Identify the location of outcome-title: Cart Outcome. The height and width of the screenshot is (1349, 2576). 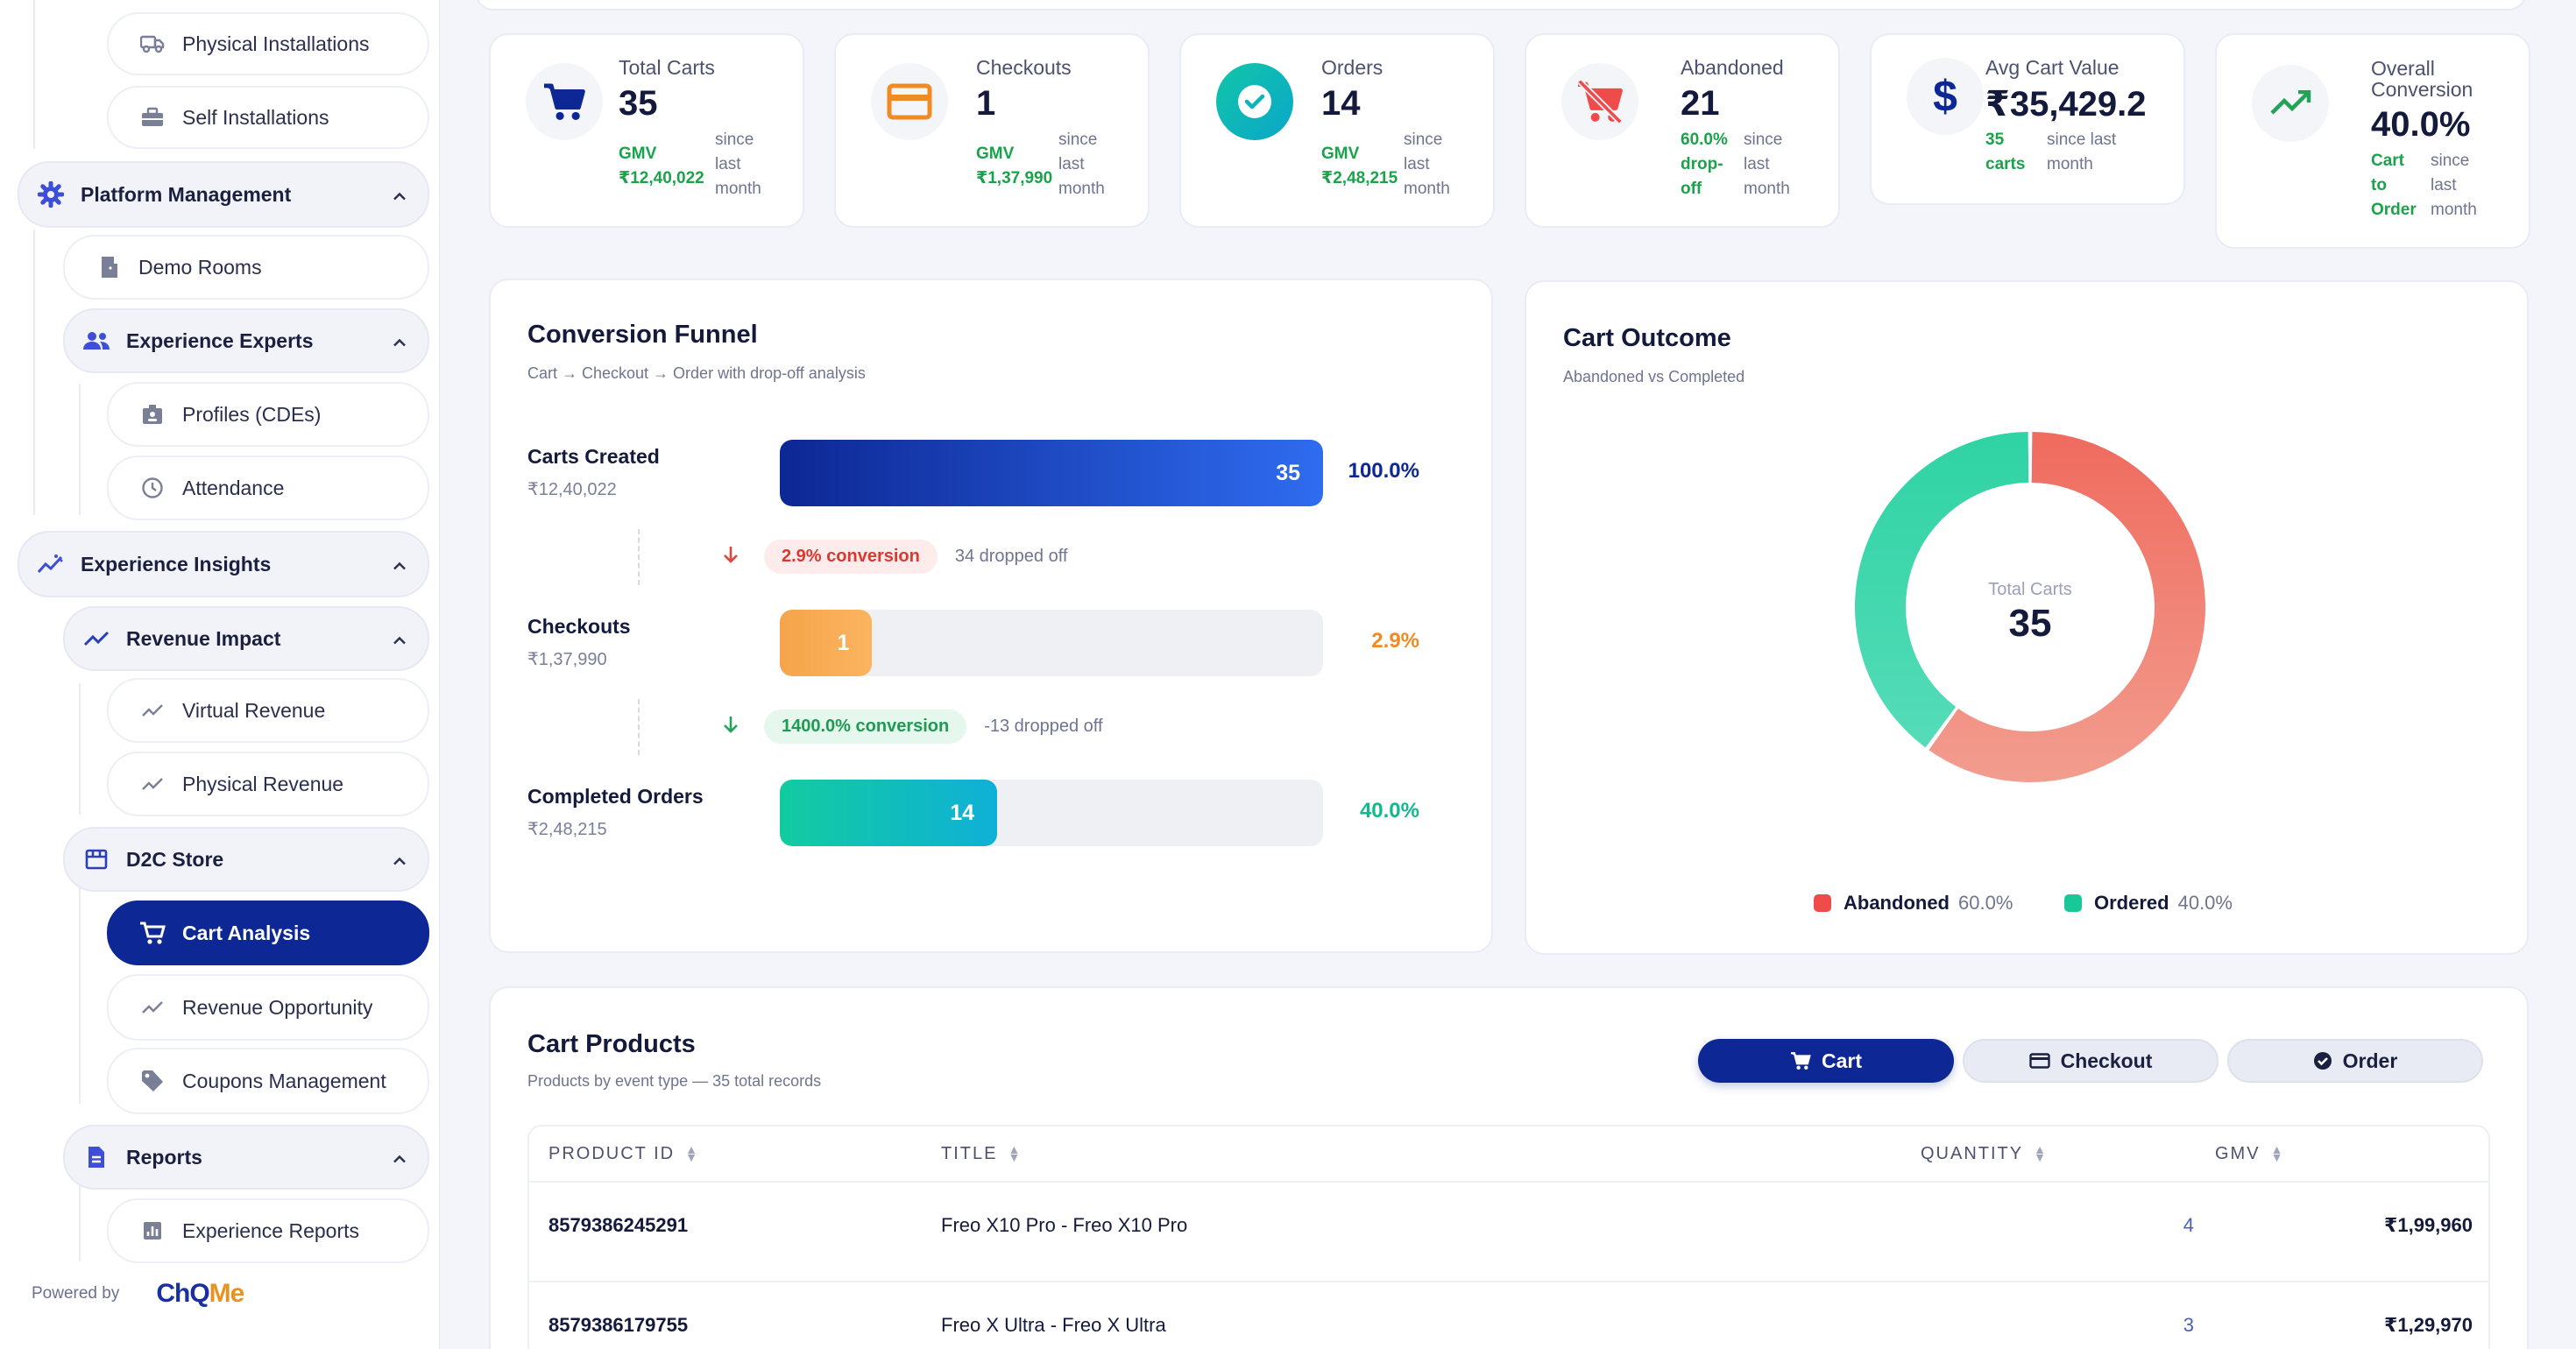
(1647, 338).